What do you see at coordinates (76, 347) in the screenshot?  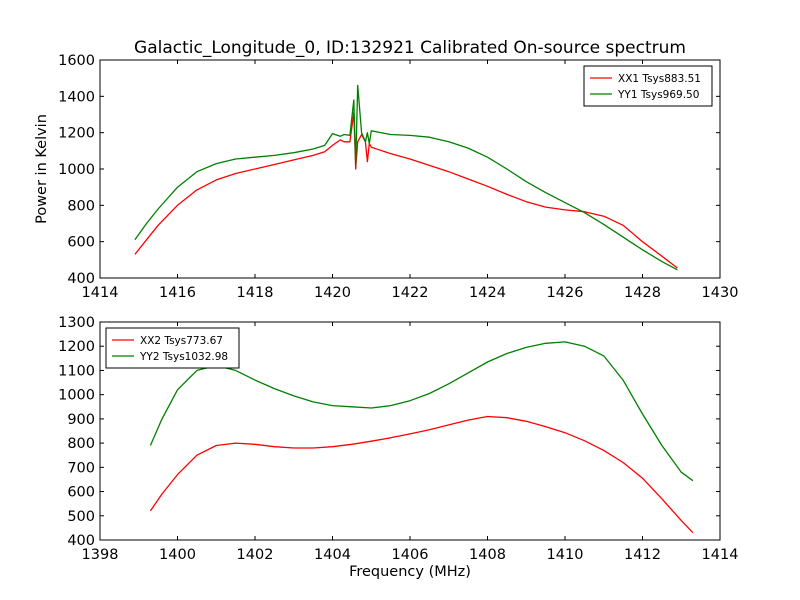 I see `bottom-ytick-label: 1200` at bounding box center [76, 347].